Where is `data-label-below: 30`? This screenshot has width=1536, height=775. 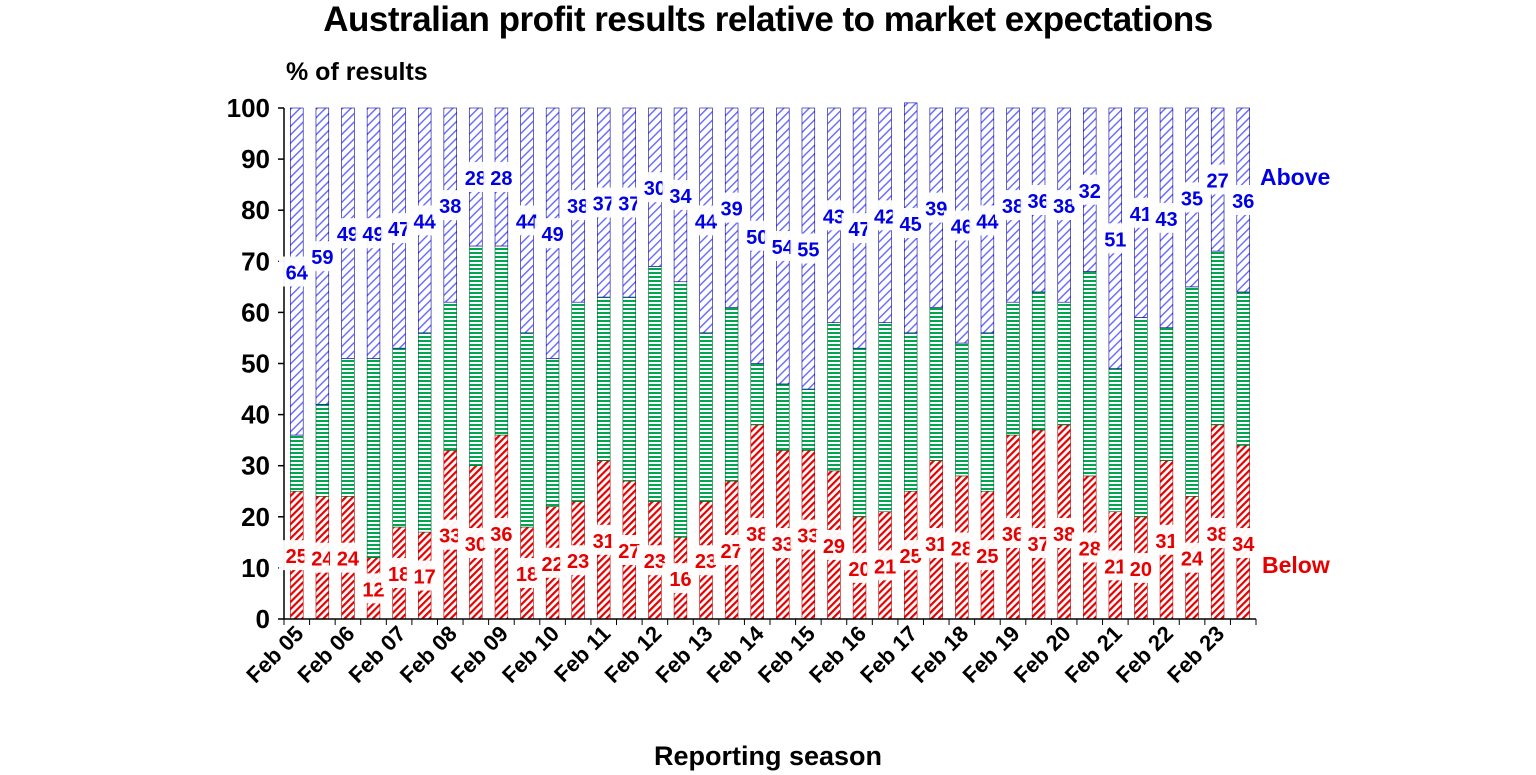
data-label-below: 30 is located at coordinates (476, 545).